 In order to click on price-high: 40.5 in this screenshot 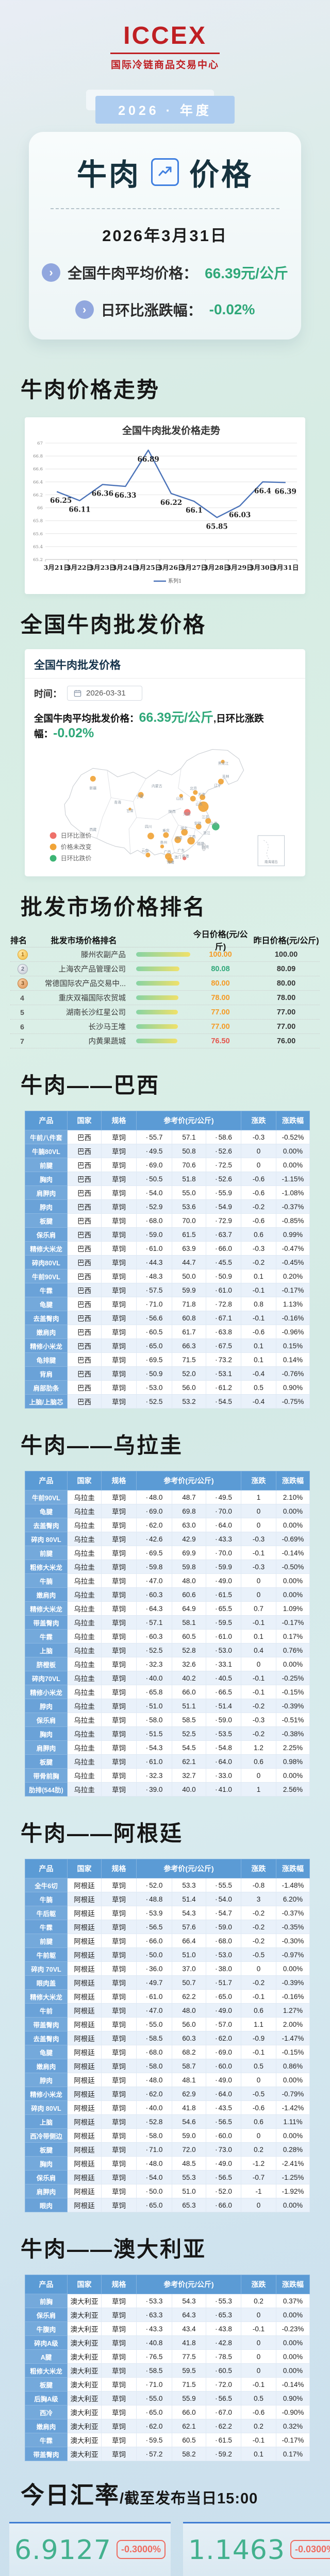, I will do `click(223, 1678)`.